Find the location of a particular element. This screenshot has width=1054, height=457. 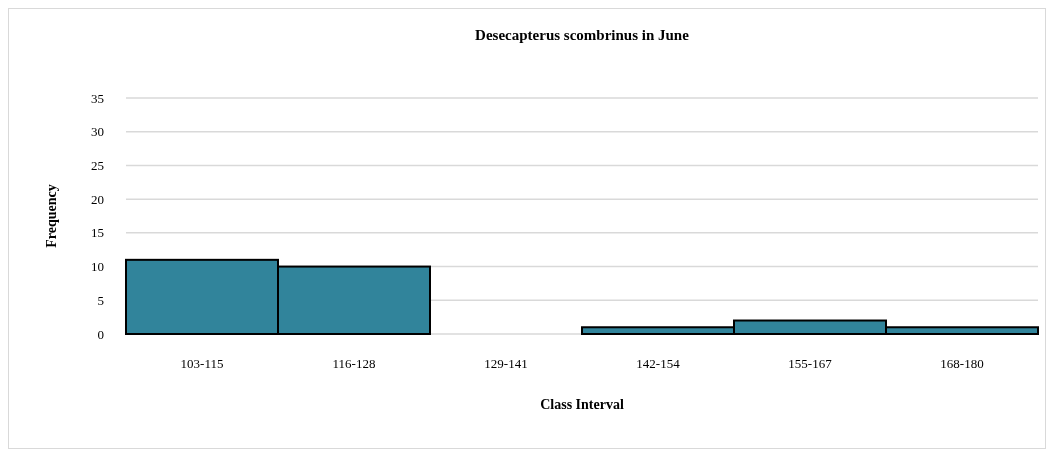

x-tick-label: 129-141 is located at coordinates (506, 363).